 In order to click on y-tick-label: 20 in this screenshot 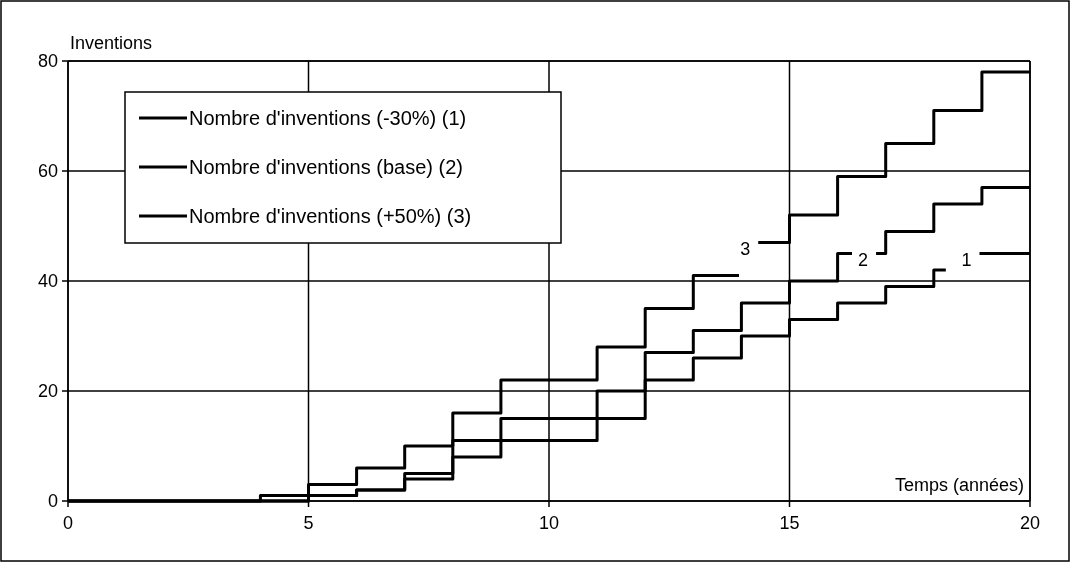, I will do `click(47, 391)`.